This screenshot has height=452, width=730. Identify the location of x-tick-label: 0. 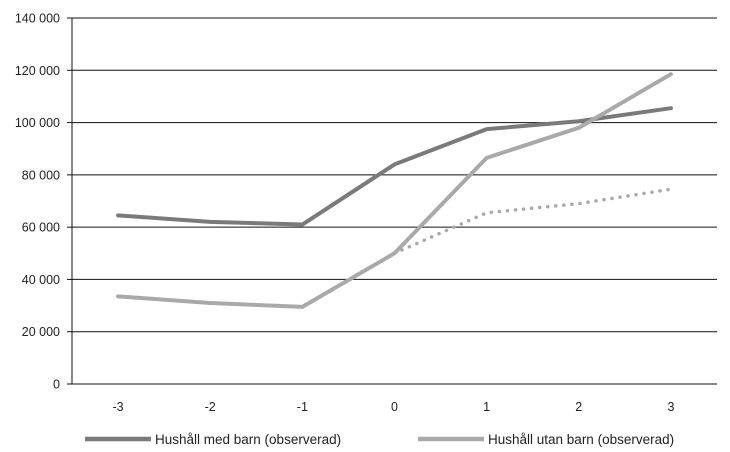
(394, 407).